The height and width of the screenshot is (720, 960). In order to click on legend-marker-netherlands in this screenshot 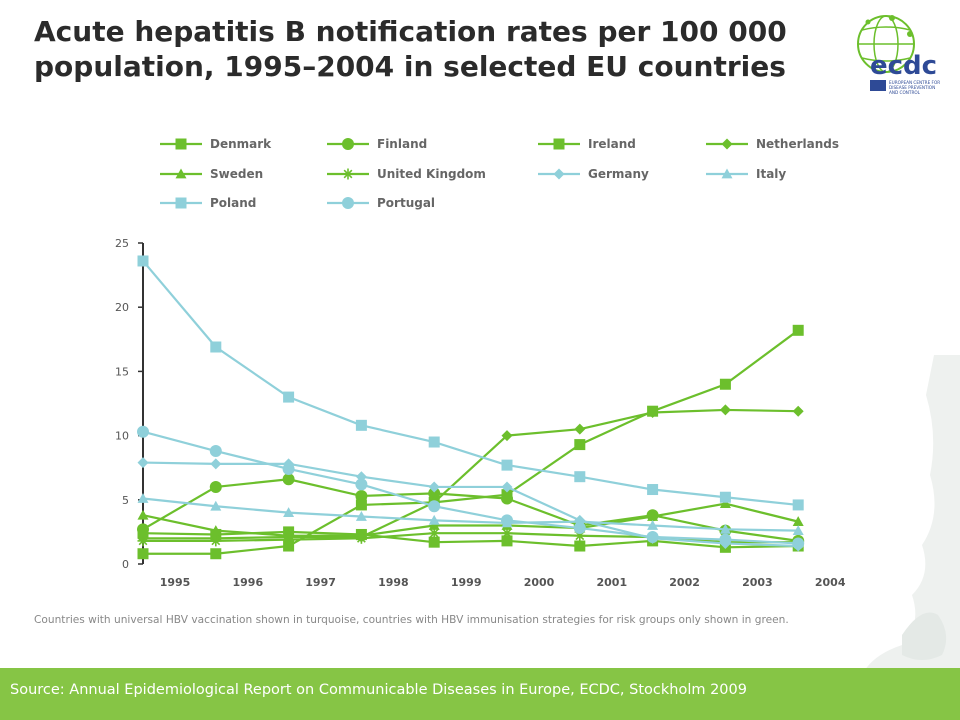, I will do `click(727, 144)`.